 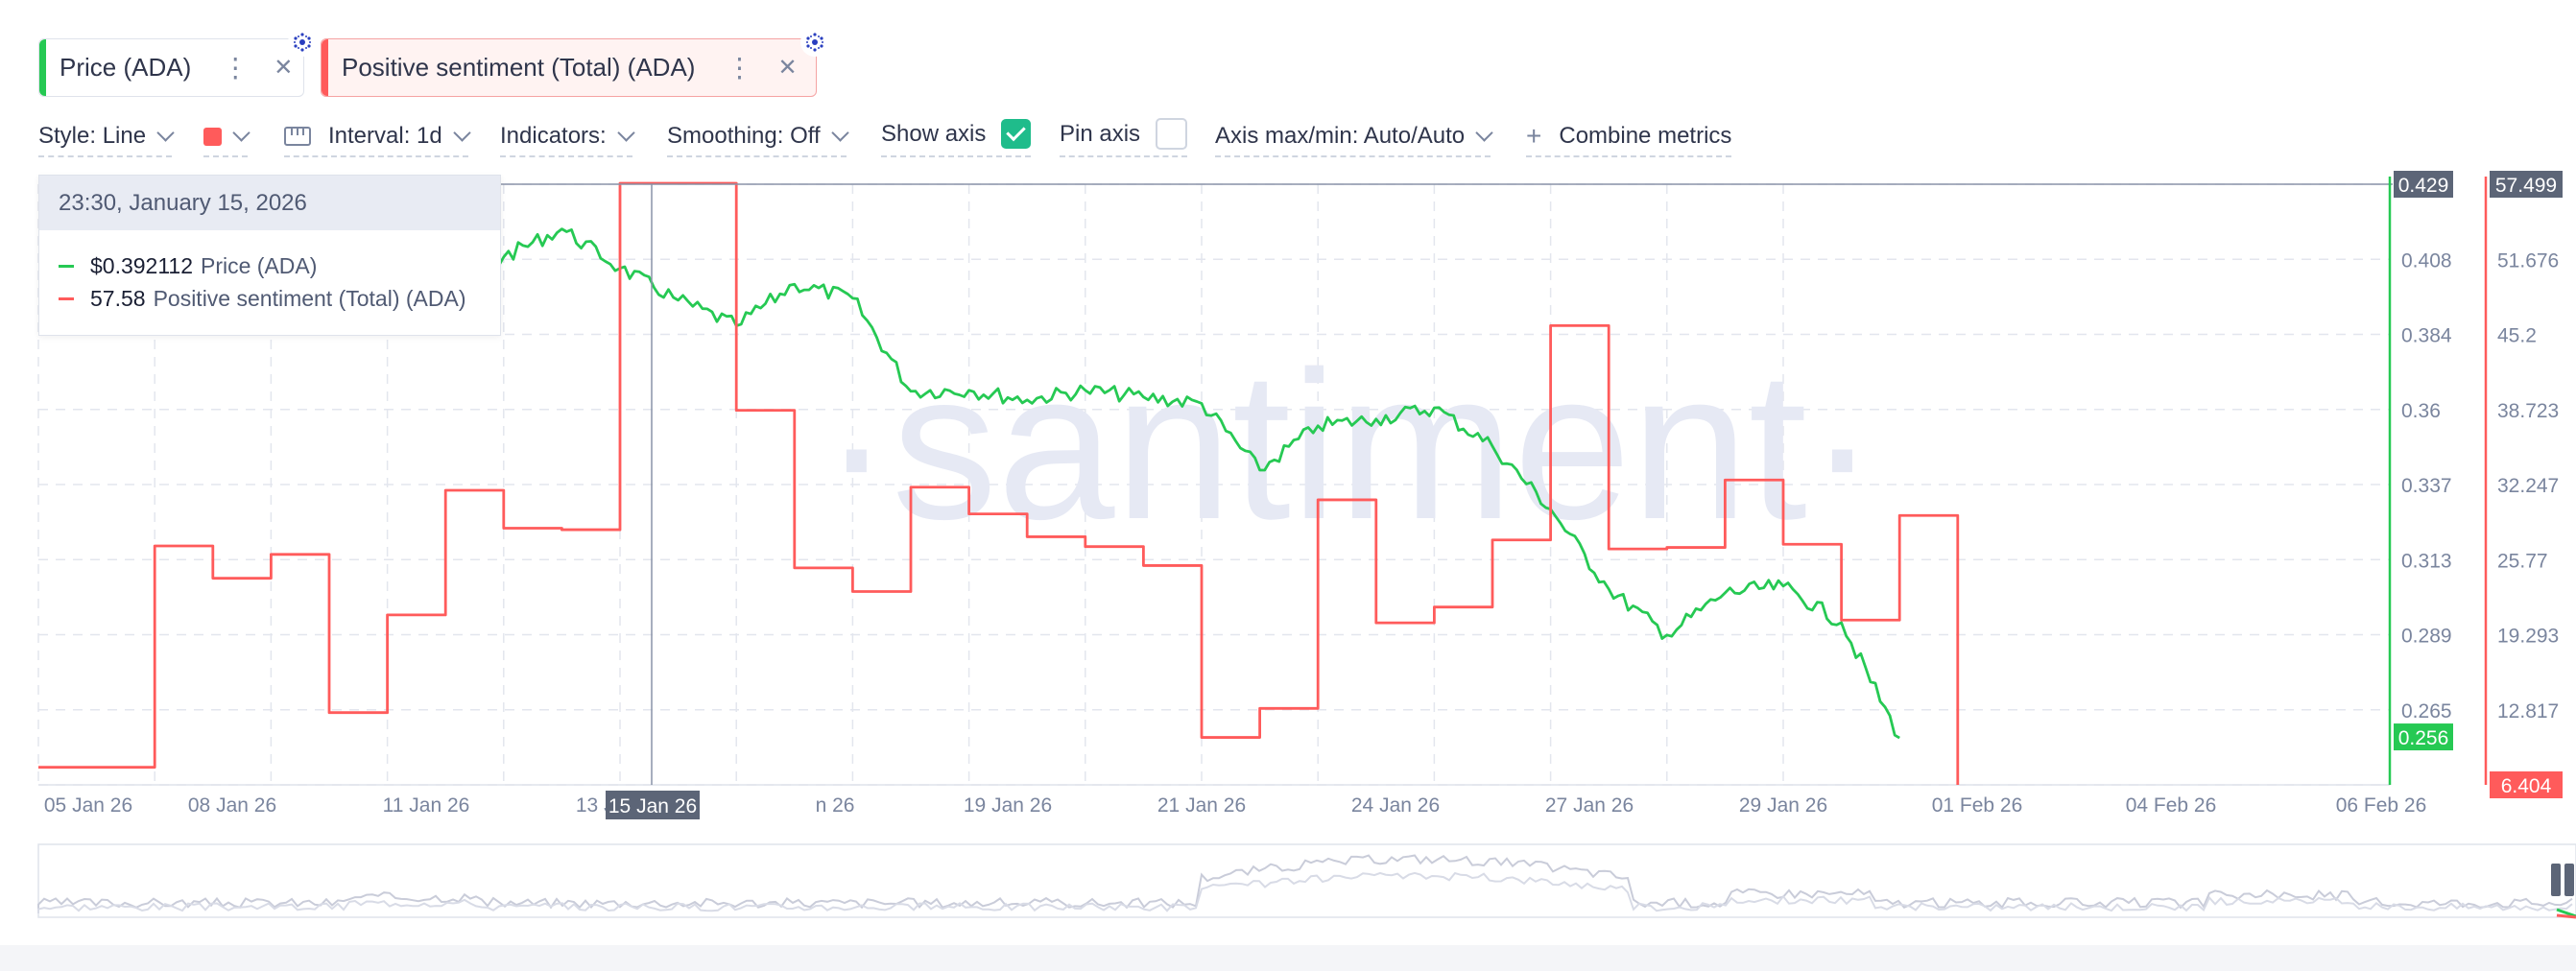 What do you see at coordinates (1395, 805) in the screenshot?
I see `x-tick-label: 24 Jan 26` at bounding box center [1395, 805].